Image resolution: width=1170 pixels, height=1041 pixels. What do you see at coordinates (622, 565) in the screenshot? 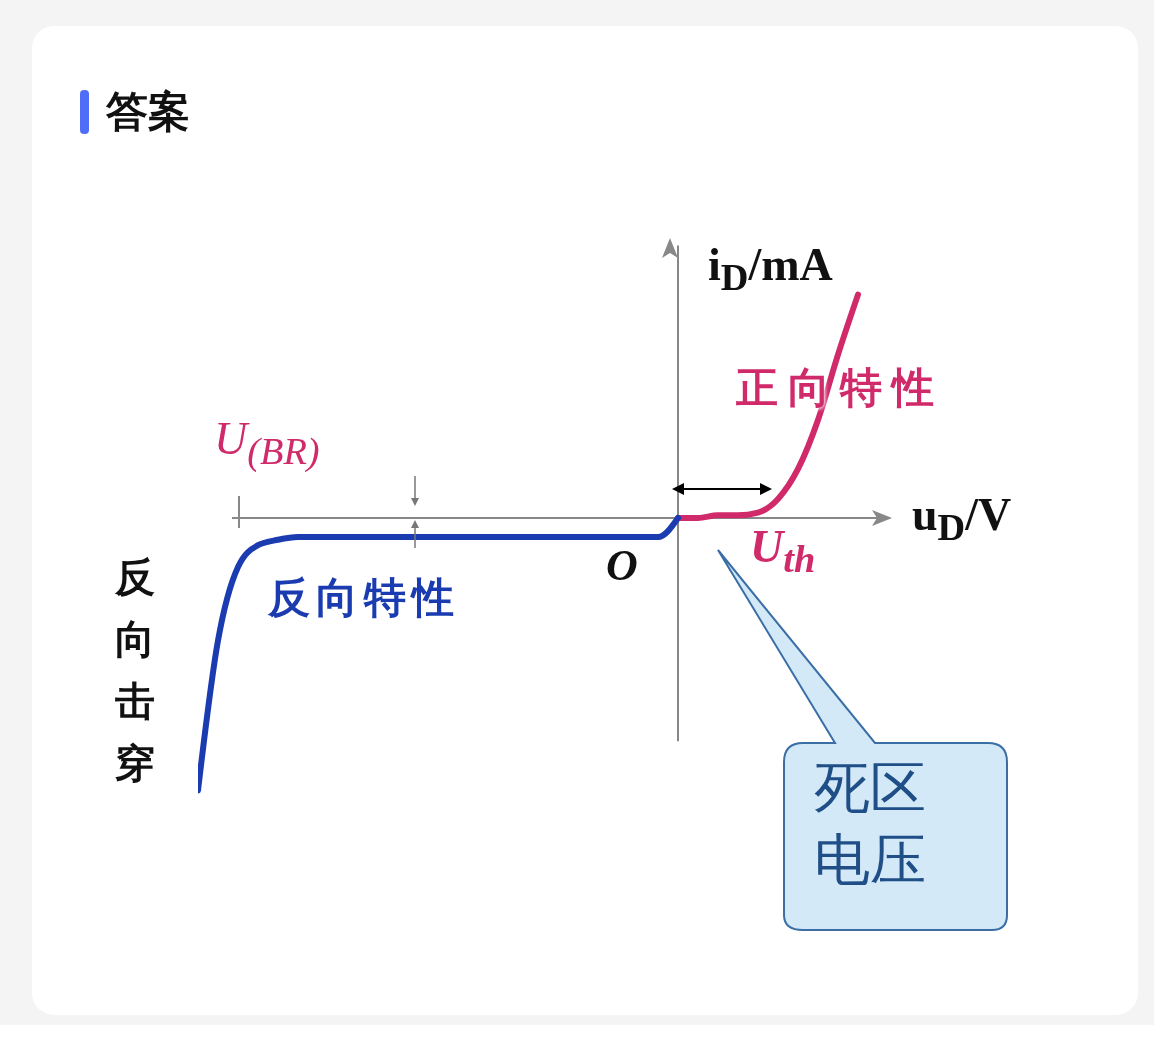
I see `annotation: O` at bounding box center [622, 565].